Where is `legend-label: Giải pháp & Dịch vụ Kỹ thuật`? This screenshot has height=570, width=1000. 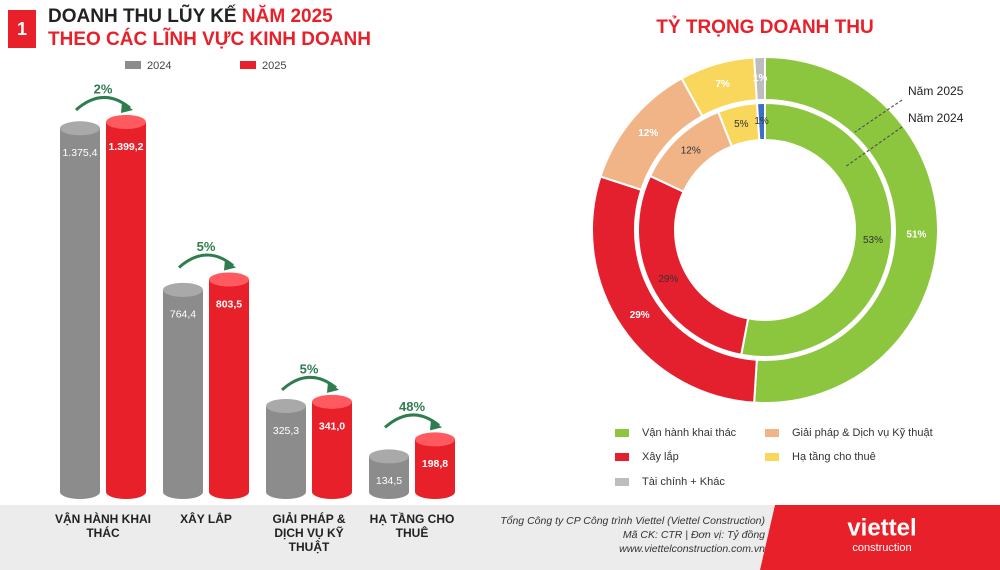
legend-label: Giải pháp & Dịch vụ Kỹ thuật is located at coordinates (862, 433).